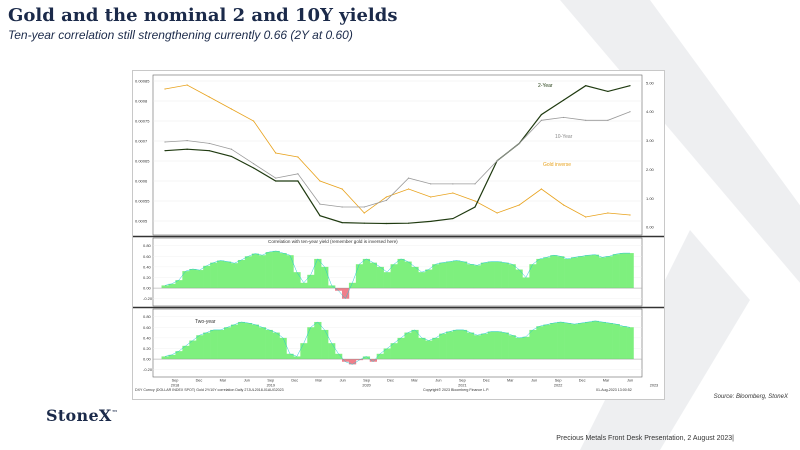 This screenshot has height=450, width=800. What do you see at coordinates (205, 322) in the screenshot?
I see `corr2-title: Two-year` at bounding box center [205, 322].